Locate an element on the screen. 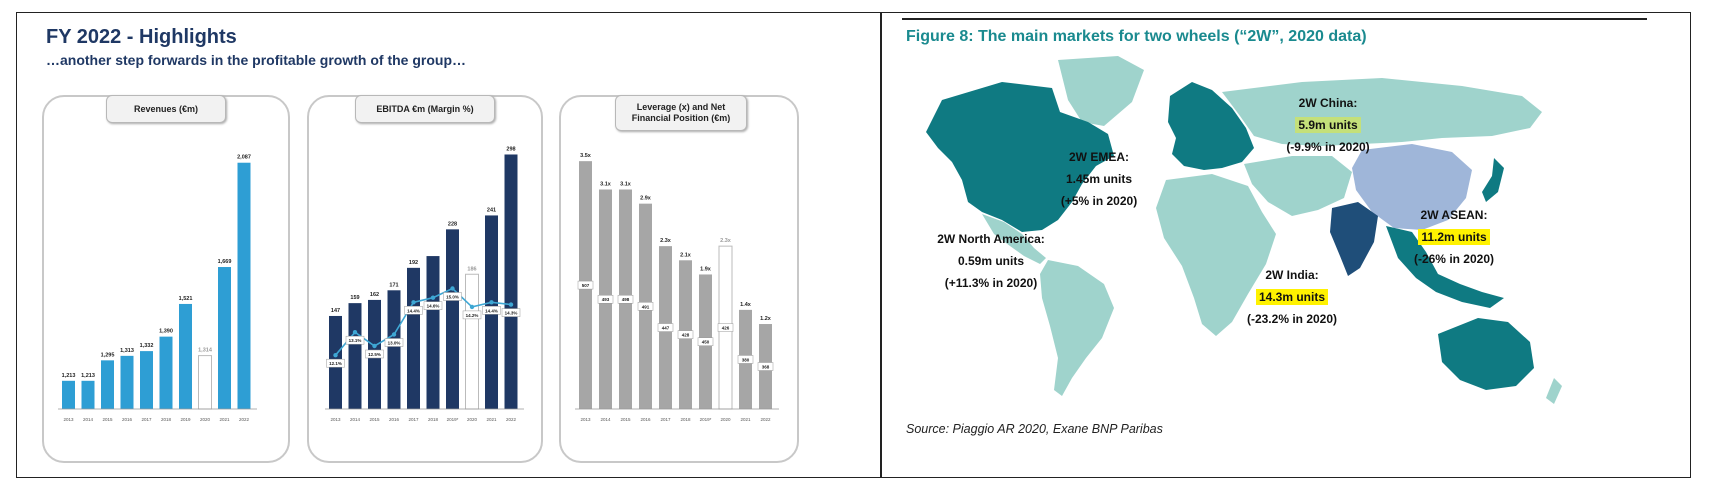 The width and height of the screenshot is (1709, 497). map-south-america is located at coordinates (1077, 328).